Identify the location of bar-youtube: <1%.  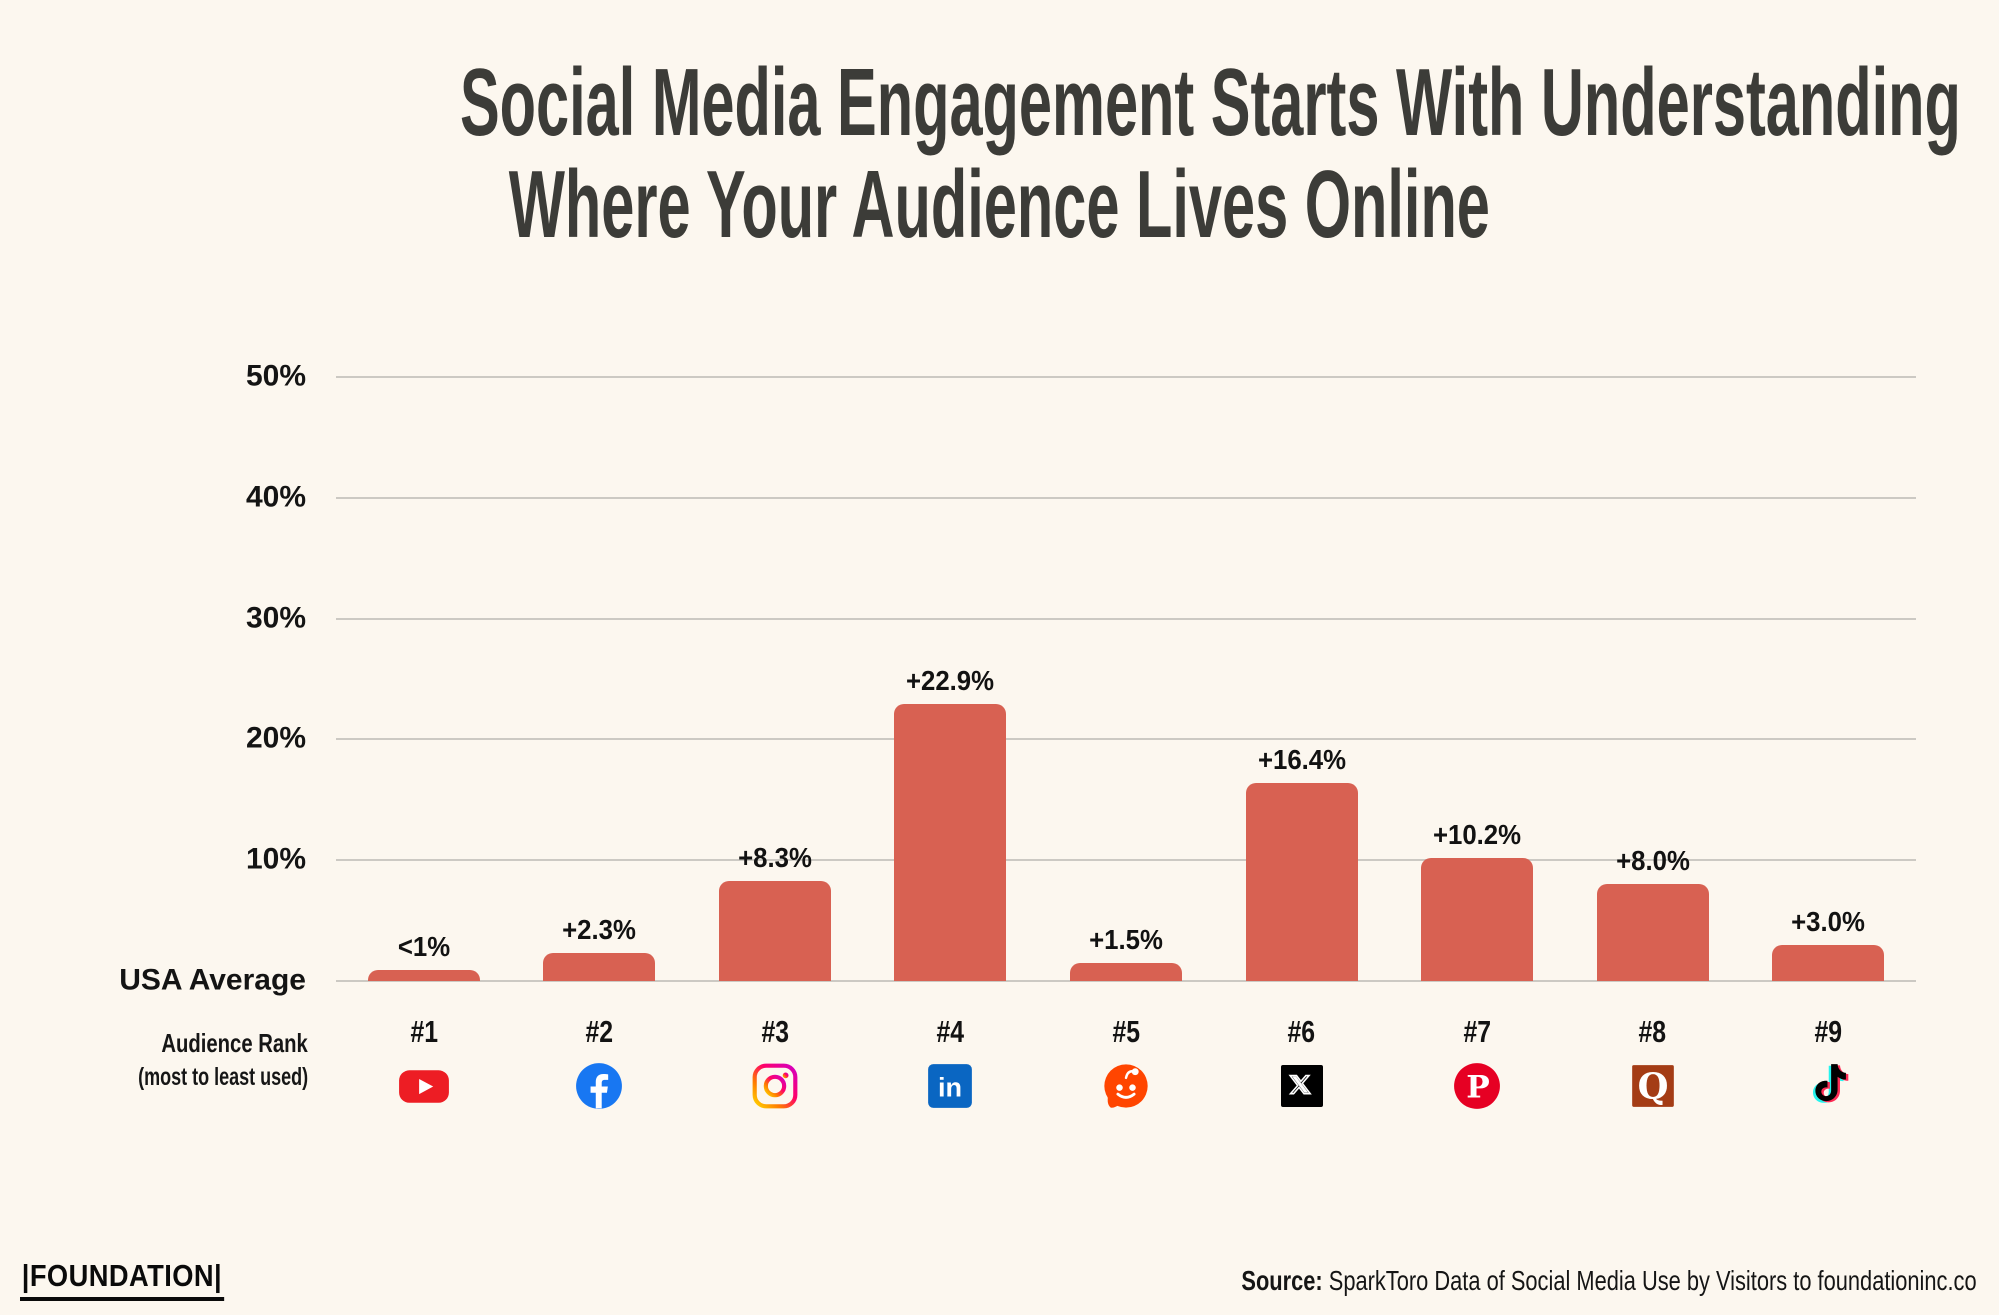
(423, 956).